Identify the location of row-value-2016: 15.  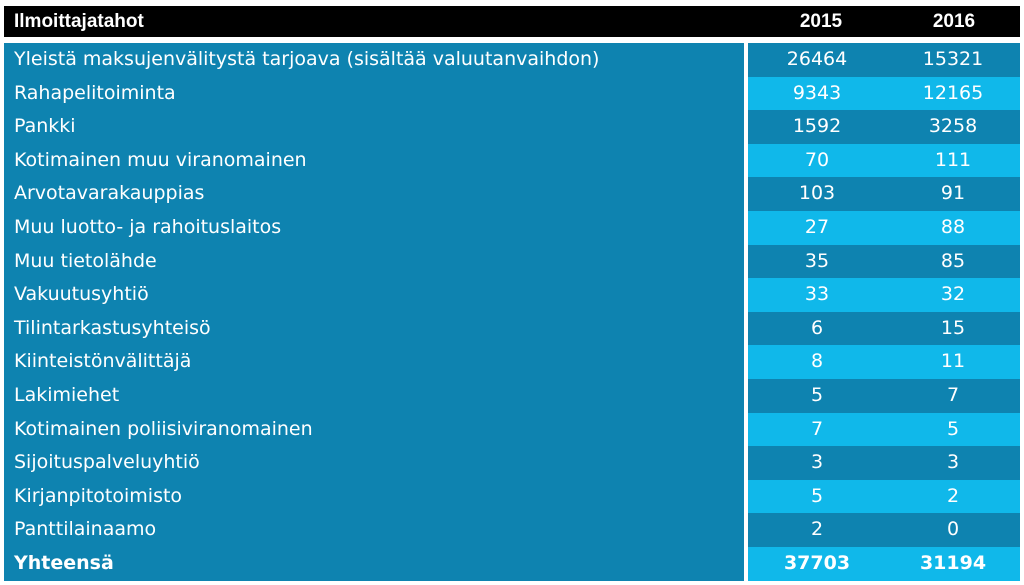
(953, 328).